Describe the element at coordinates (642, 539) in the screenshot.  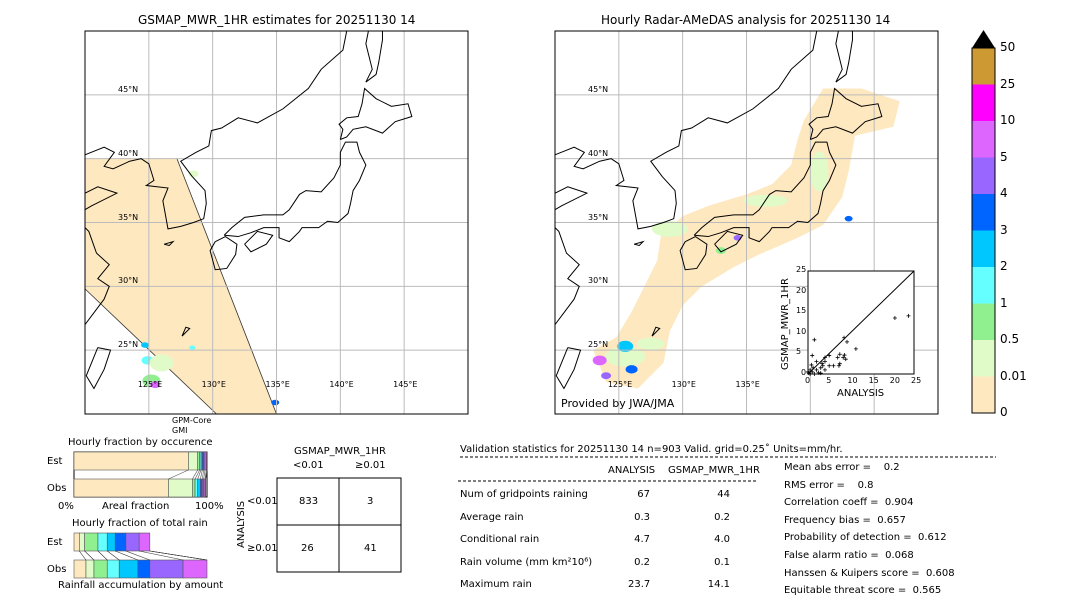
I see `stat-analysis-value: 4.7` at that location.